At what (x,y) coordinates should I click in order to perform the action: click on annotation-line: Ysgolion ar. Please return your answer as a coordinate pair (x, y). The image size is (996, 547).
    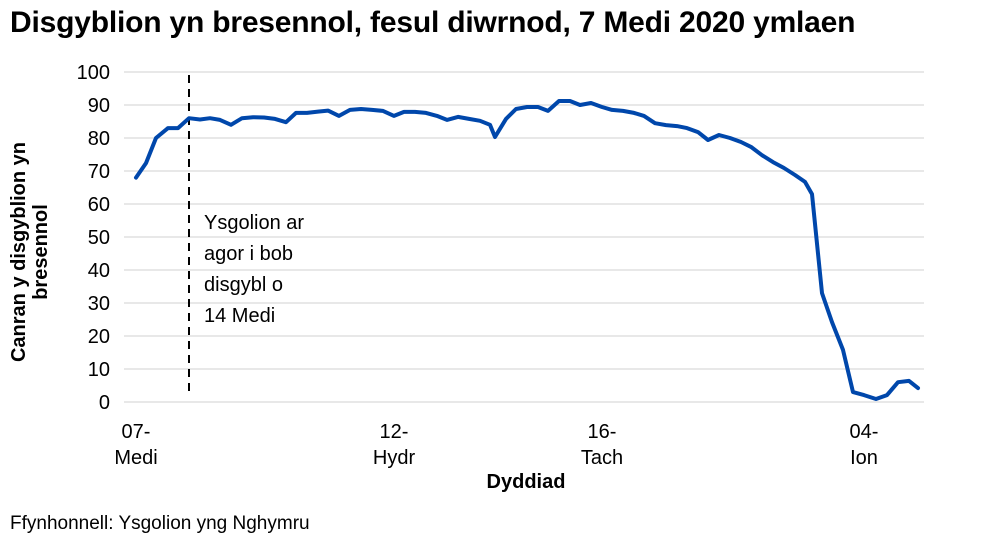
    Looking at the image, I should click on (254, 223).